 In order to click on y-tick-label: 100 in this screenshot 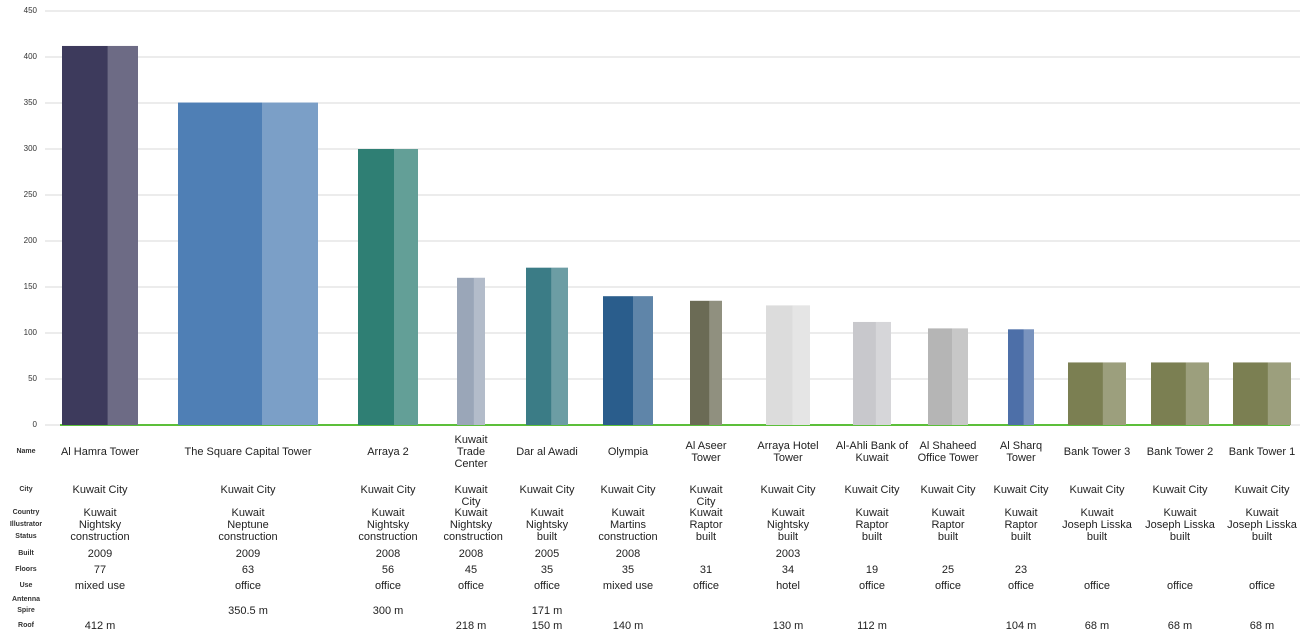, I will do `click(31, 332)`.